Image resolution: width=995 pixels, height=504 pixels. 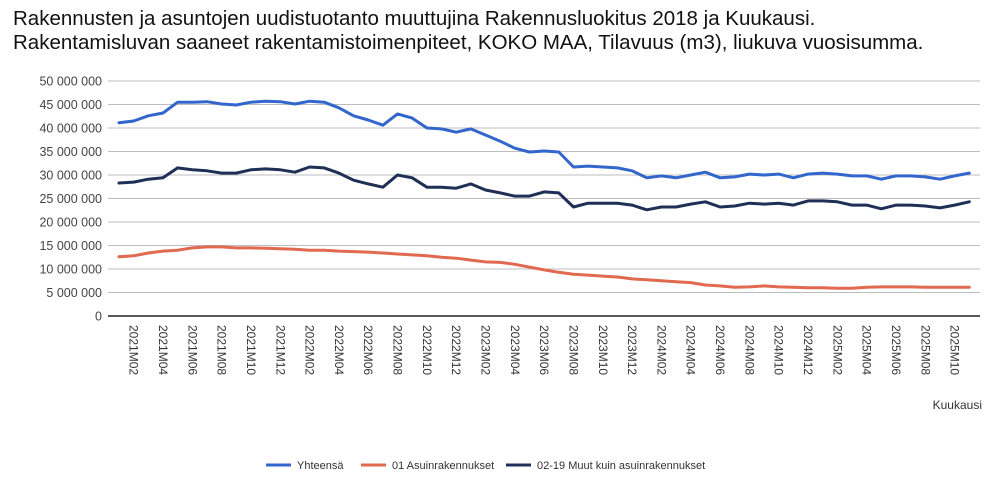 What do you see at coordinates (398, 350) in the screenshot?
I see `x-tick-label: 2022M08` at bounding box center [398, 350].